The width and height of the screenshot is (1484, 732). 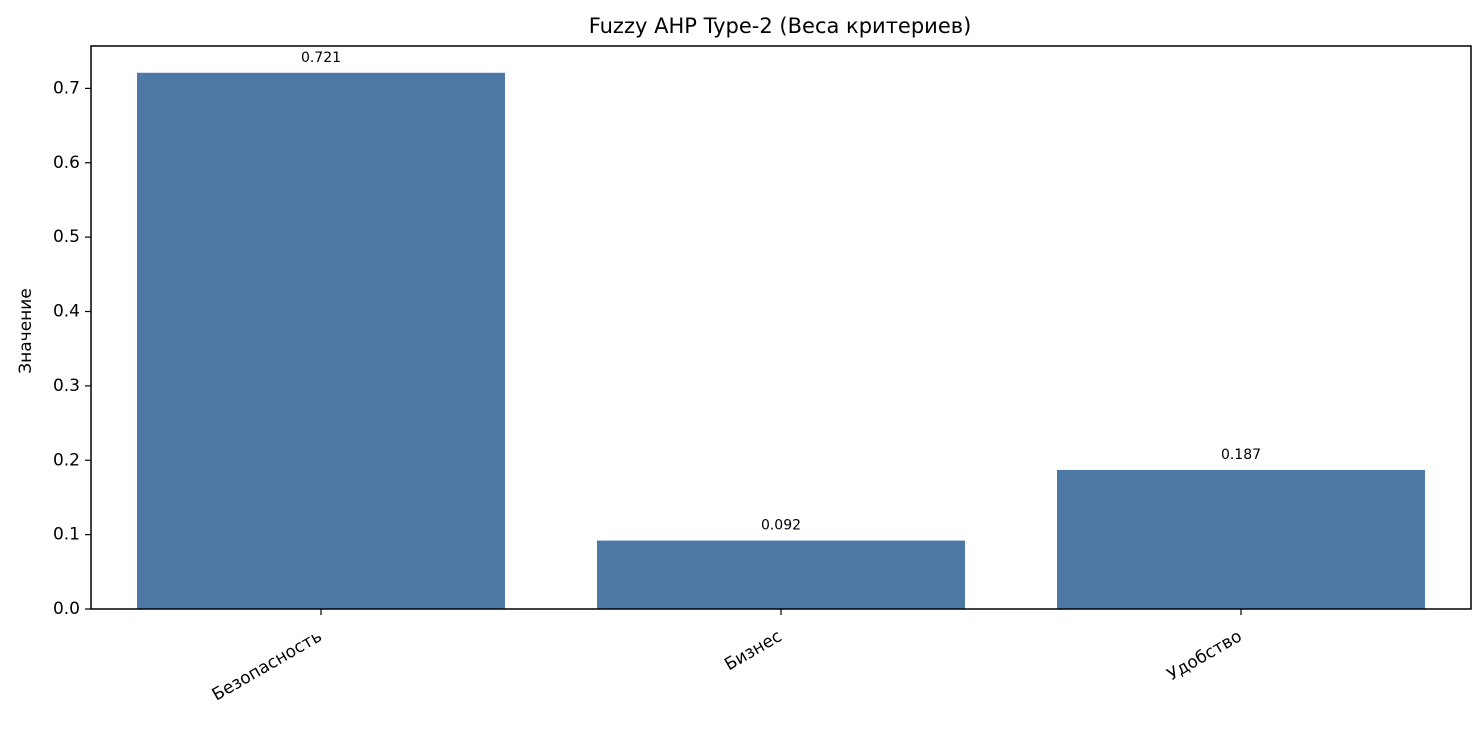 What do you see at coordinates (66, 163) in the screenshot?
I see `y-tick-label: 0.6` at bounding box center [66, 163].